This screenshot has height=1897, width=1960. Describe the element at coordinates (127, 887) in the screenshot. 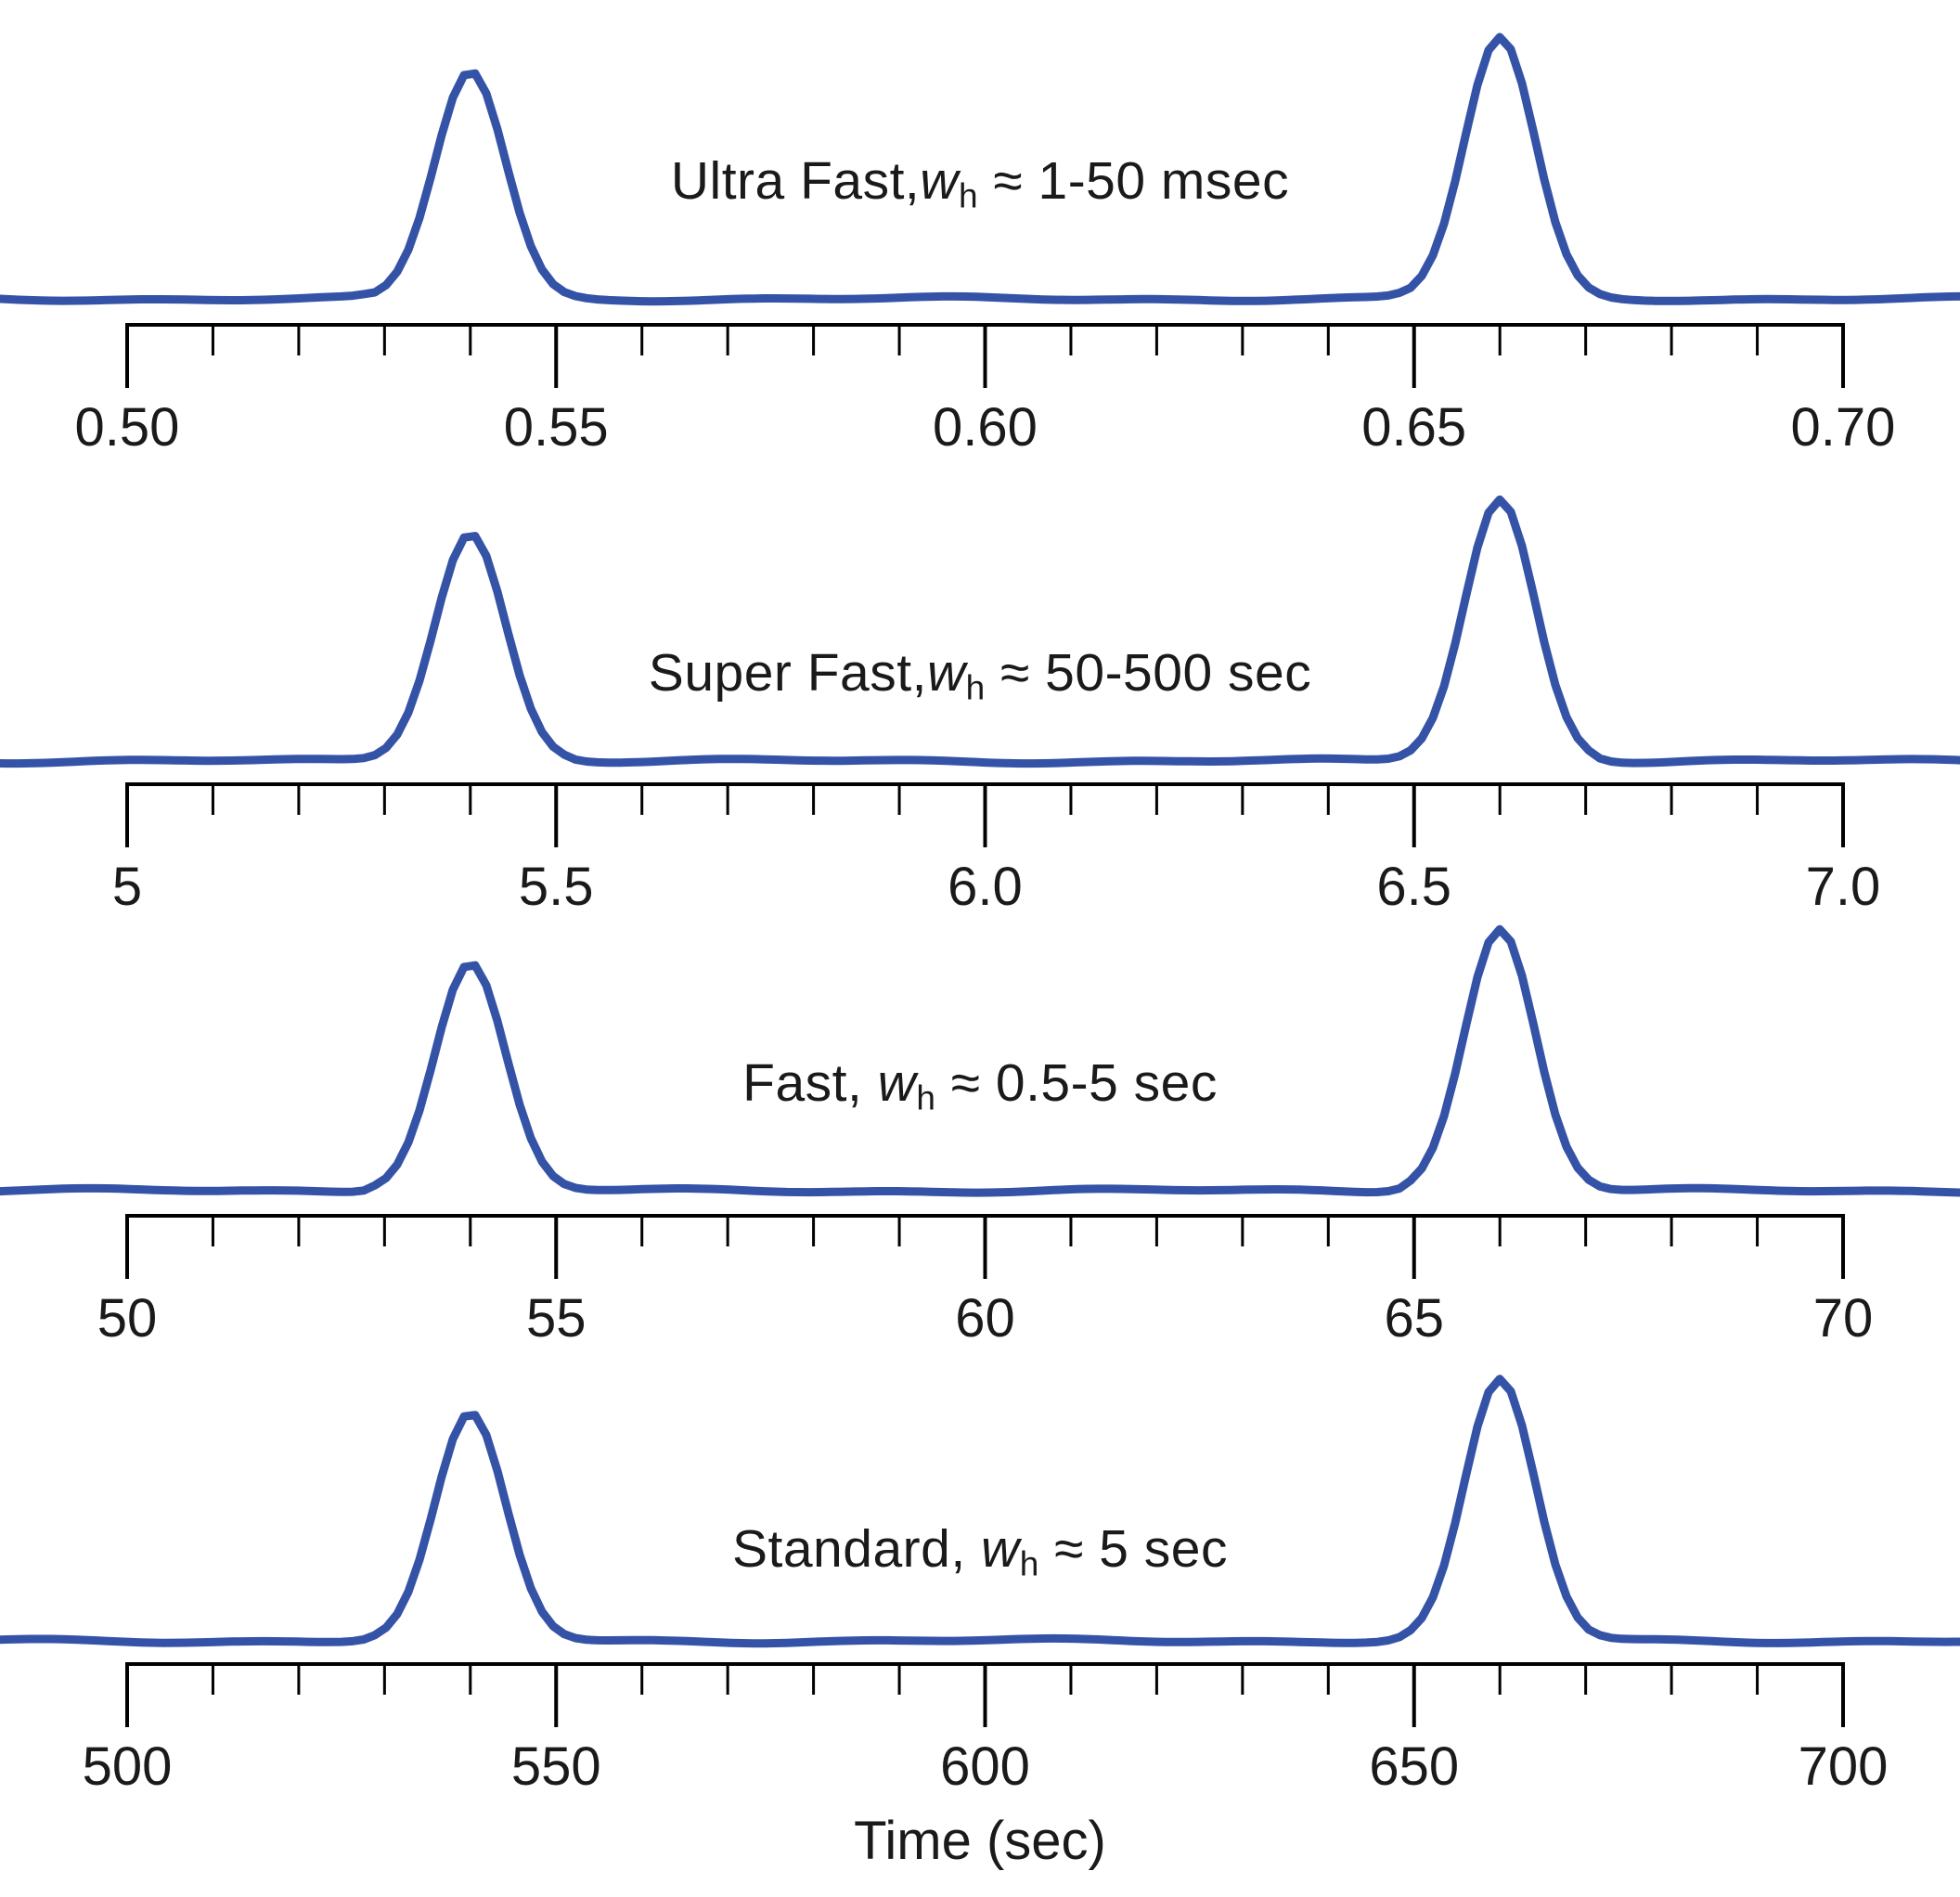

I see `tick-label: 5` at that location.